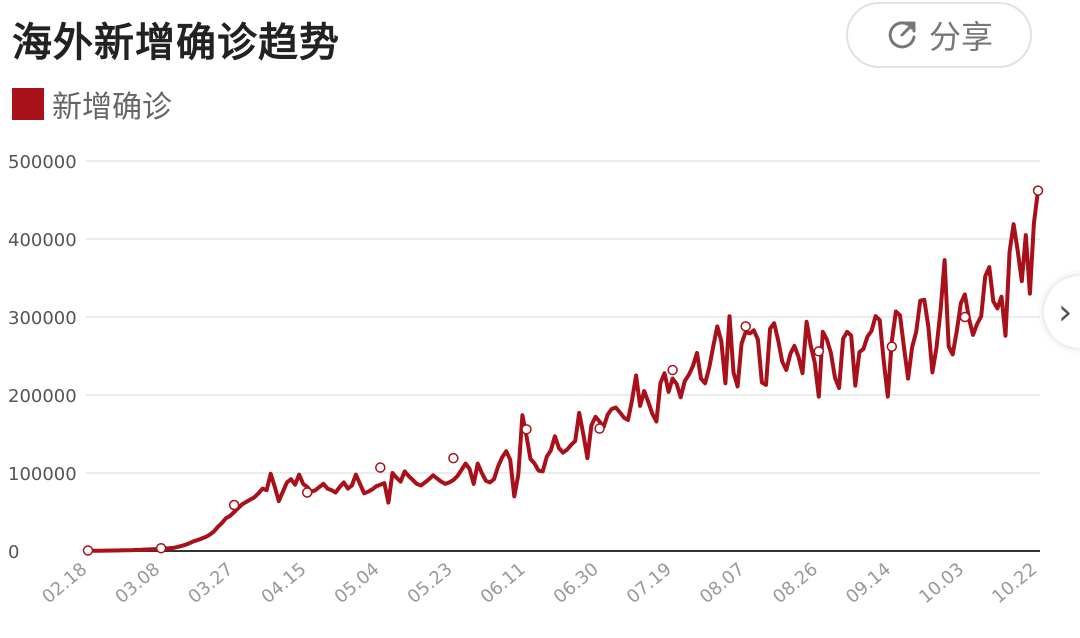  What do you see at coordinates (42, 318) in the screenshot?
I see `y-tick-label: 300000` at bounding box center [42, 318].